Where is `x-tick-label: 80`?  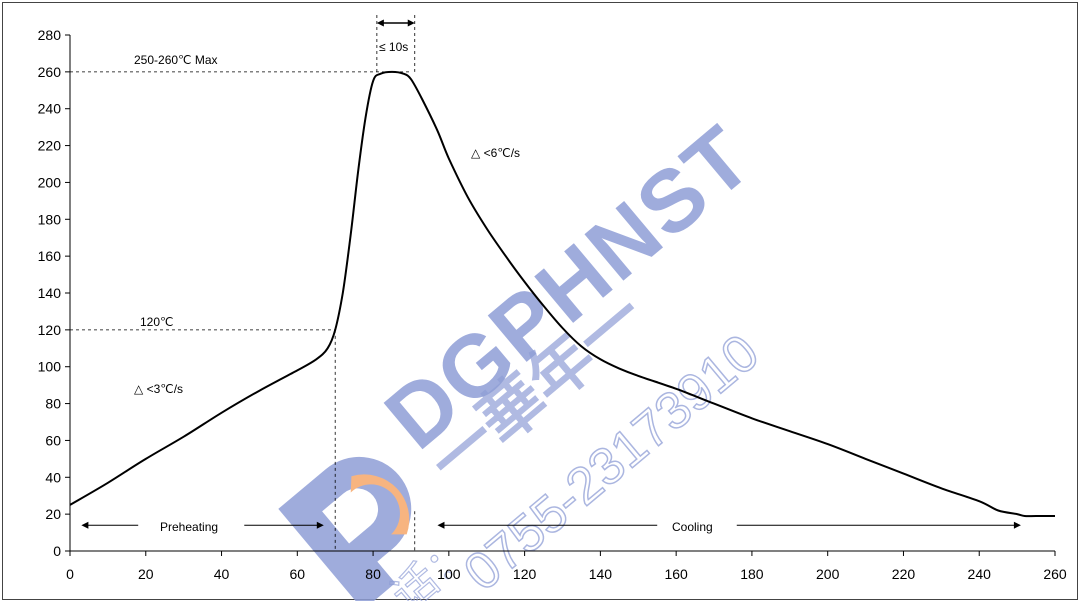 x-tick-label: 80 is located at coordinates (373, 574).